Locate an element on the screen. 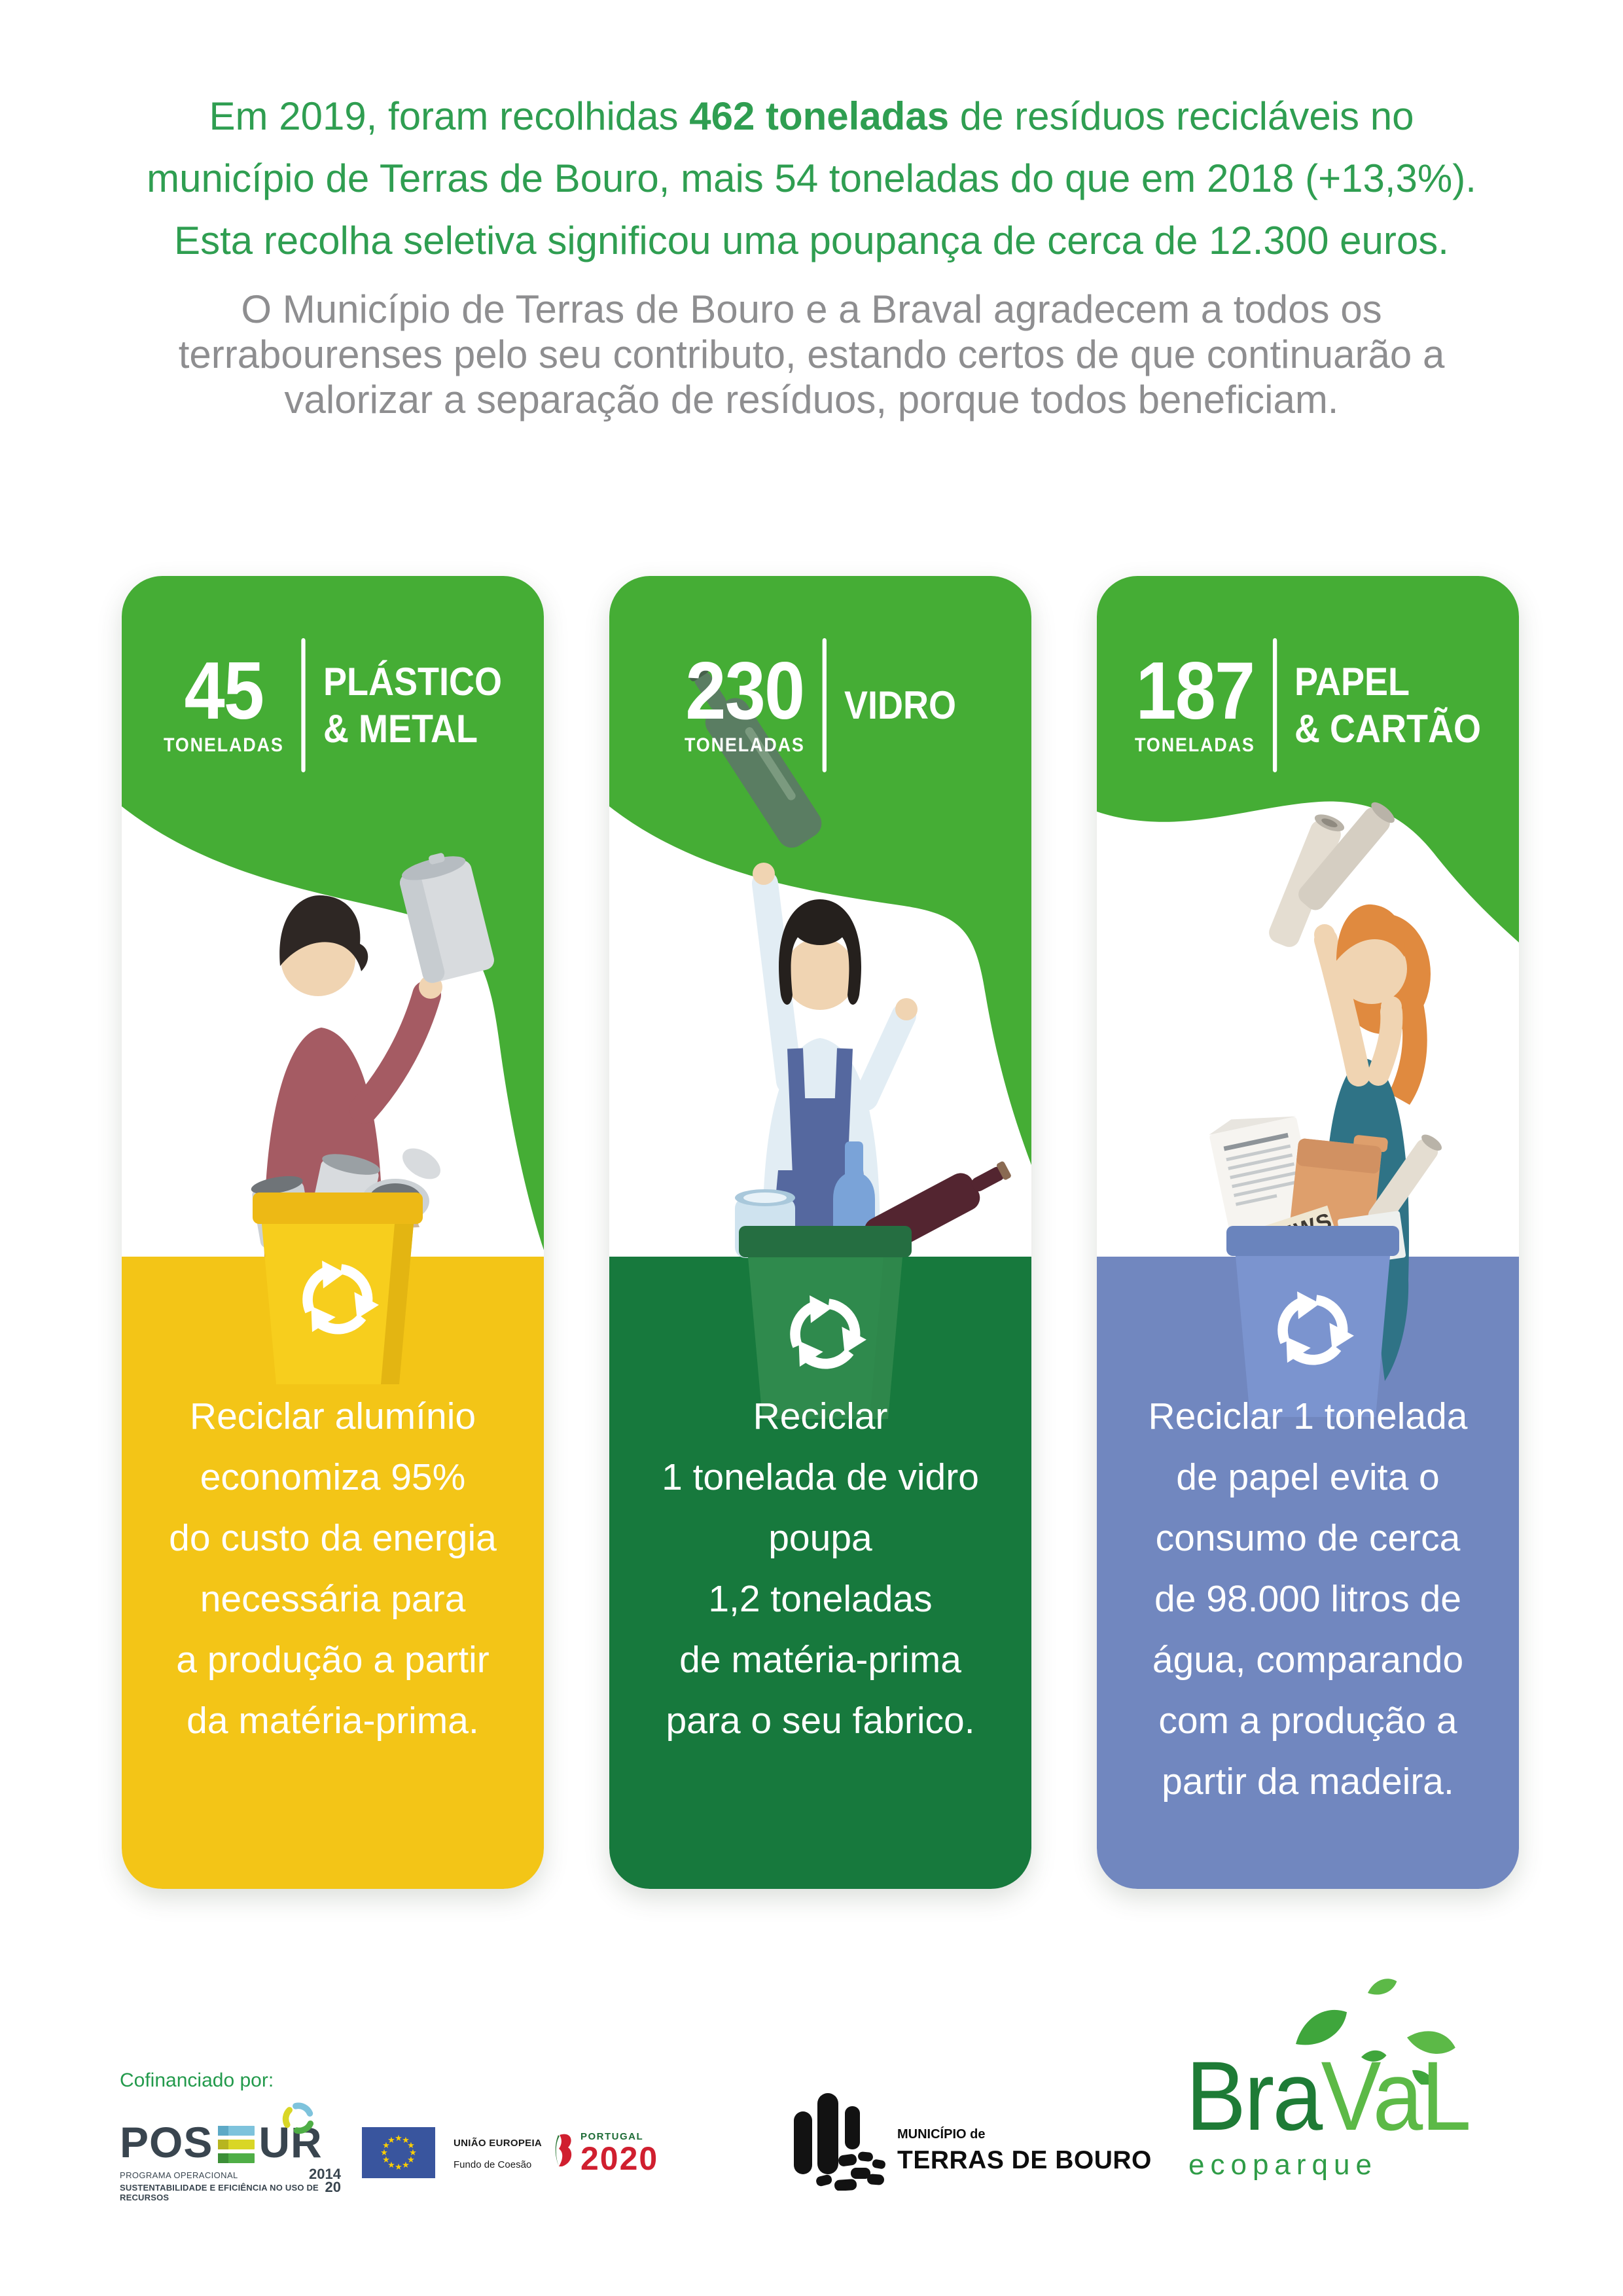 This screenshot has width=1623, height=2296. card-papel-cartao-header: 187 TONELADAS PAPEL & CARTÃO is located at coordinates (1308, 705).